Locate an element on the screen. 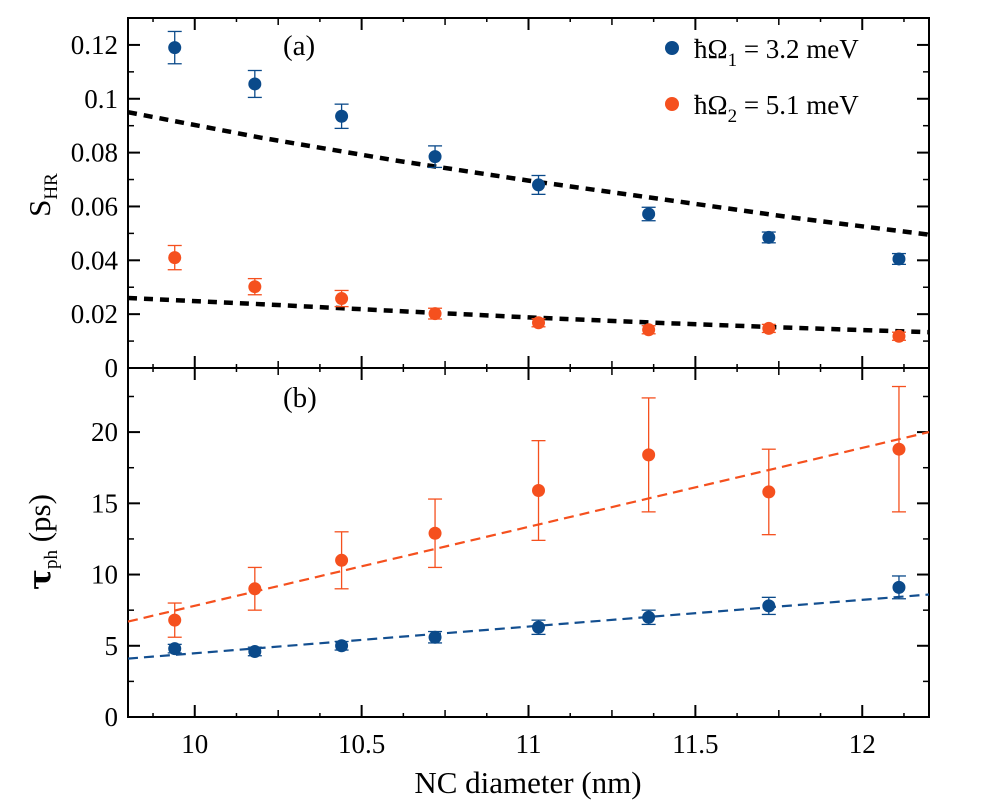 Image resolution: width=997 pixels, height=810 pixels. panel-a-ylabel: SHR is located at coordinates (42, 195).